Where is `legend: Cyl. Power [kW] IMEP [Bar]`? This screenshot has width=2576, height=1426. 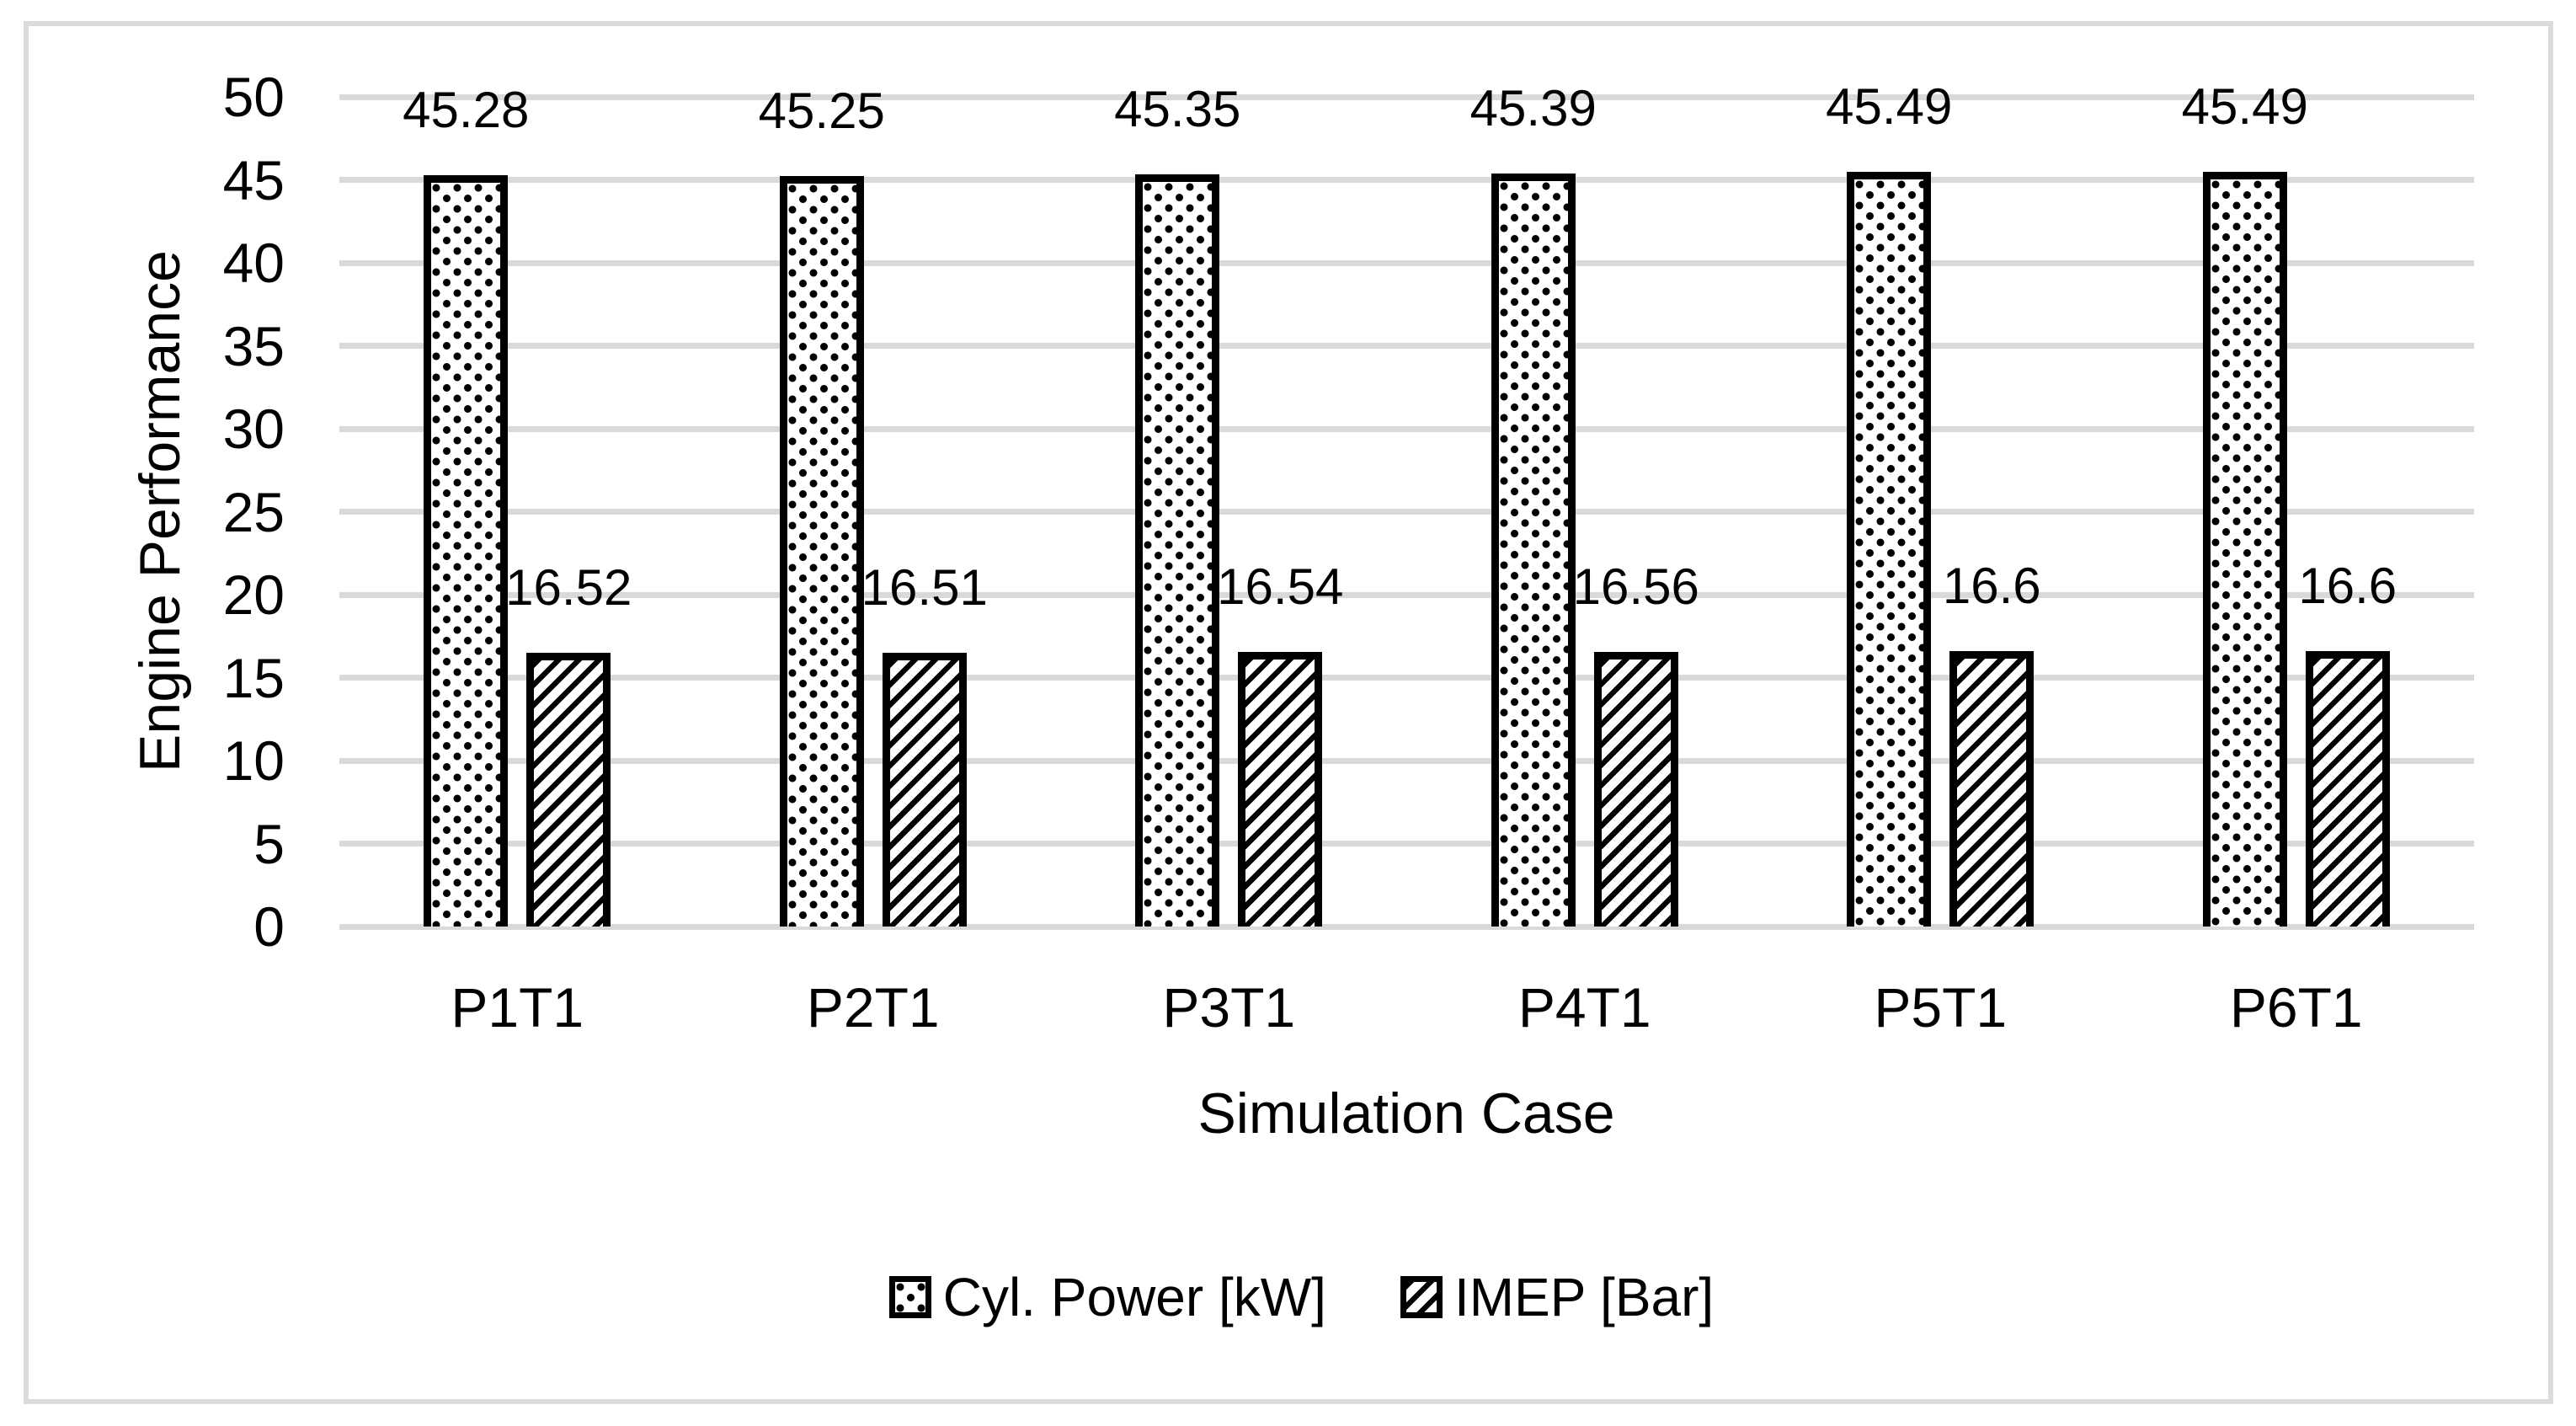 legend: Cyl. Power [kW] IMEP [Bar] is located at coordinates (1294, 1297).